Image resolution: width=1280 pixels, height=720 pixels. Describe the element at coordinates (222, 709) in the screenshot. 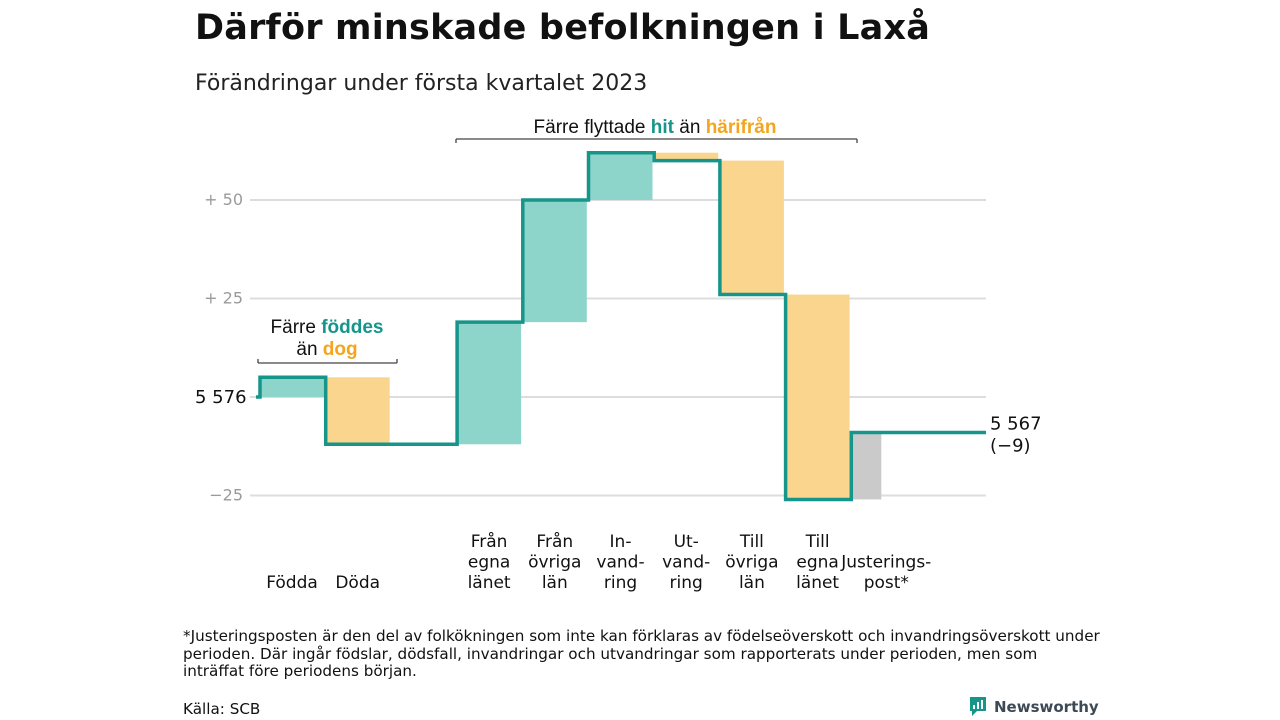

I see `source-note: Källa: SCB` at that location.